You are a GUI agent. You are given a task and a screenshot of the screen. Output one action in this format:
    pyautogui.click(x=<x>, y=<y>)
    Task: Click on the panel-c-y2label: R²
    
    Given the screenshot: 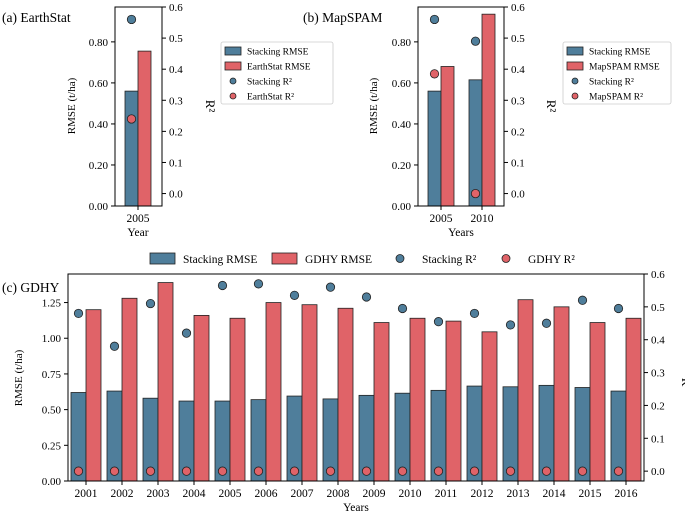 What is the action you would take?
    pyautogui.click(x=682, y=384)
    